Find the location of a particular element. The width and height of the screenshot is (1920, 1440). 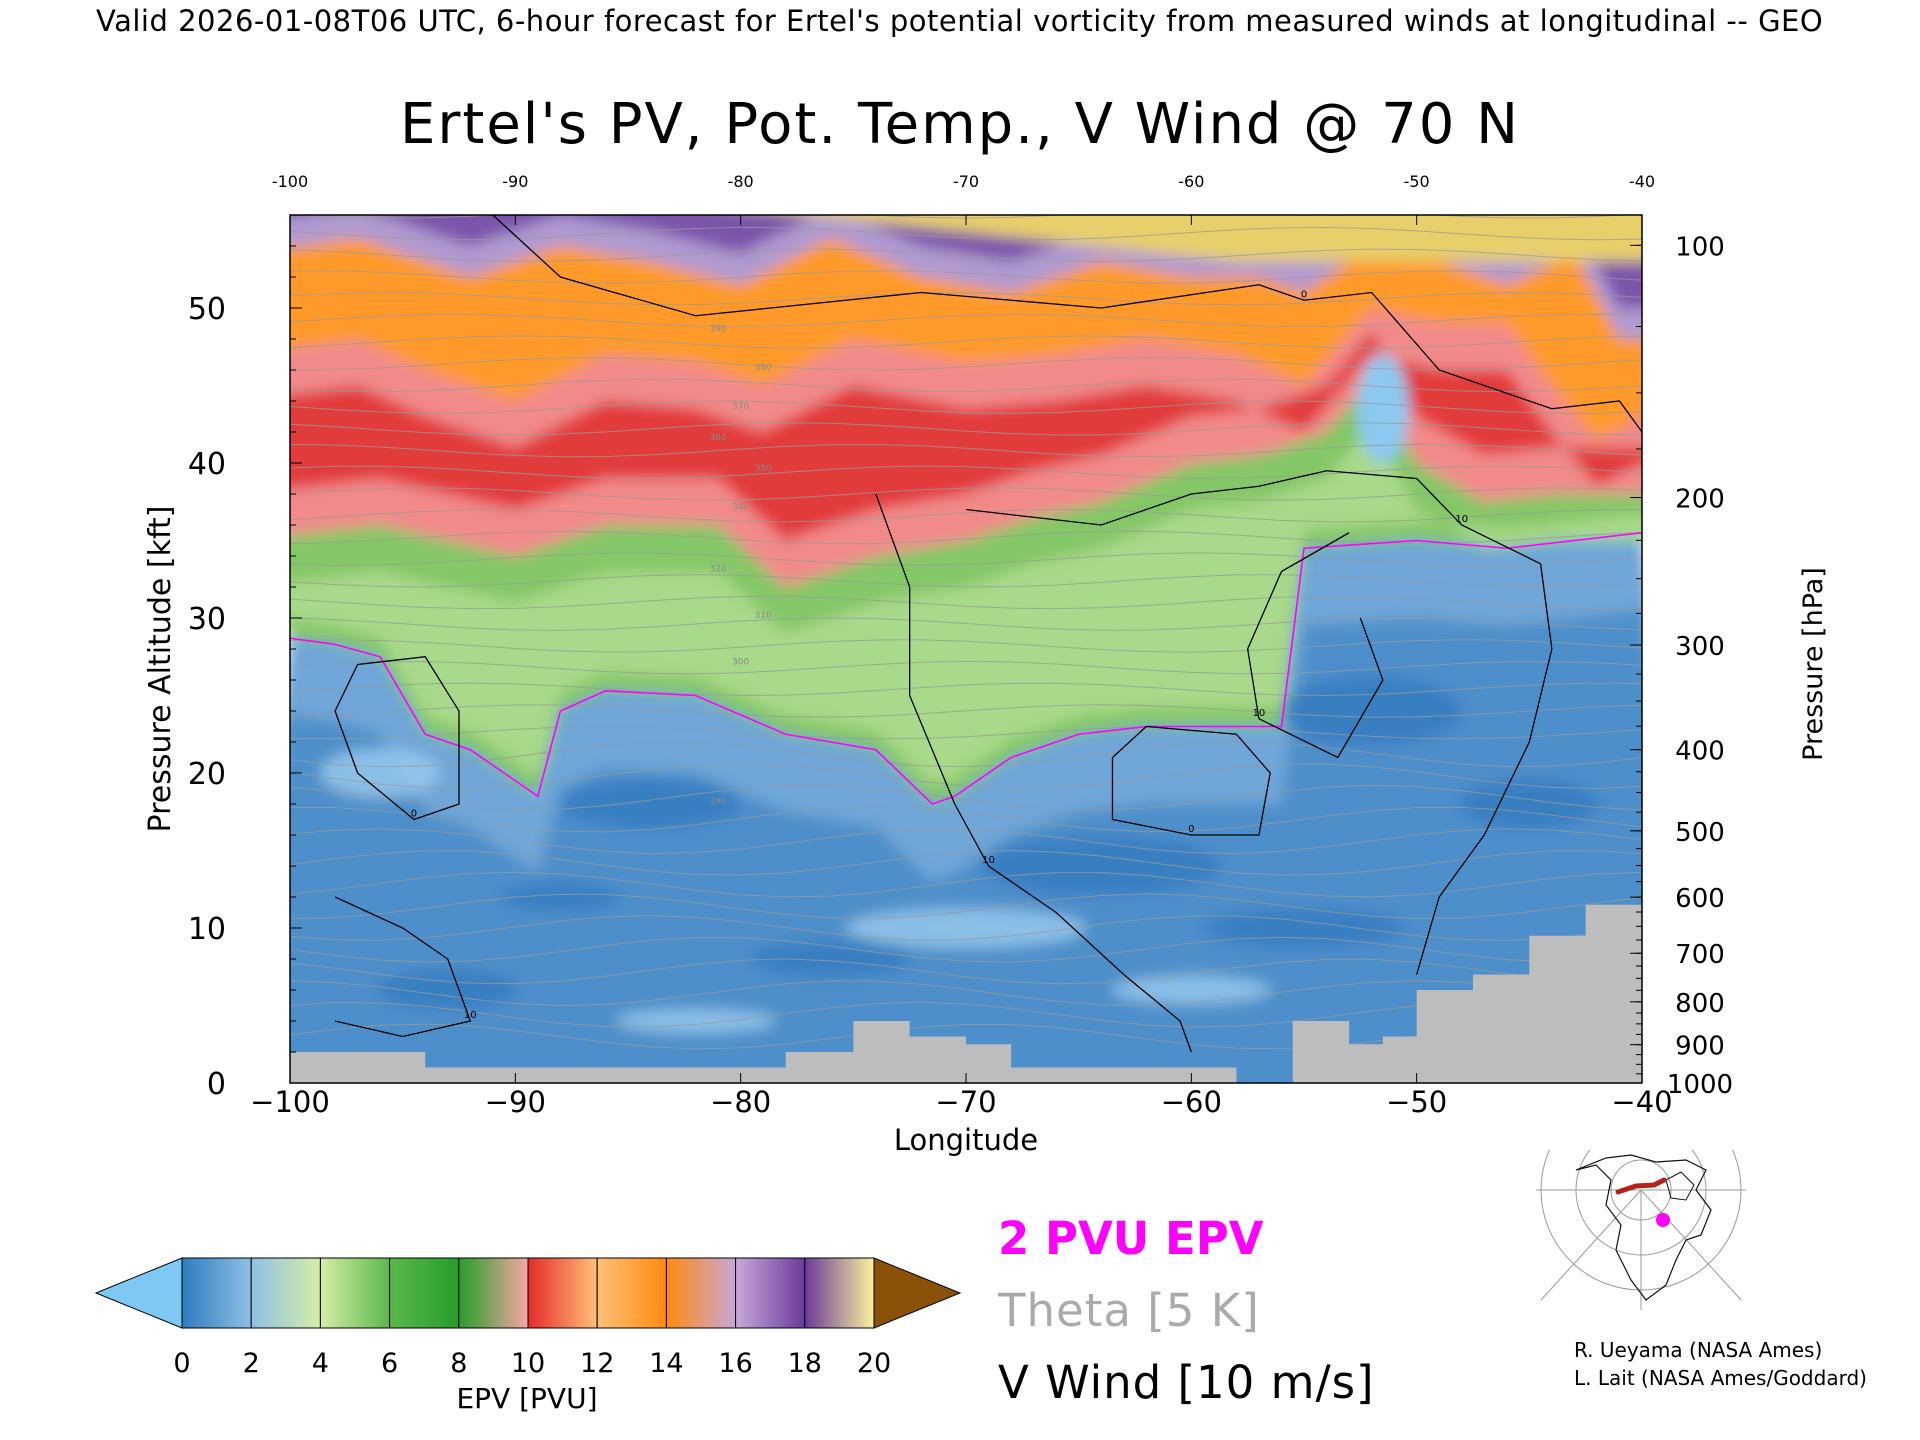

p-tick-label: 600 is located at coordinates (1700, 899).